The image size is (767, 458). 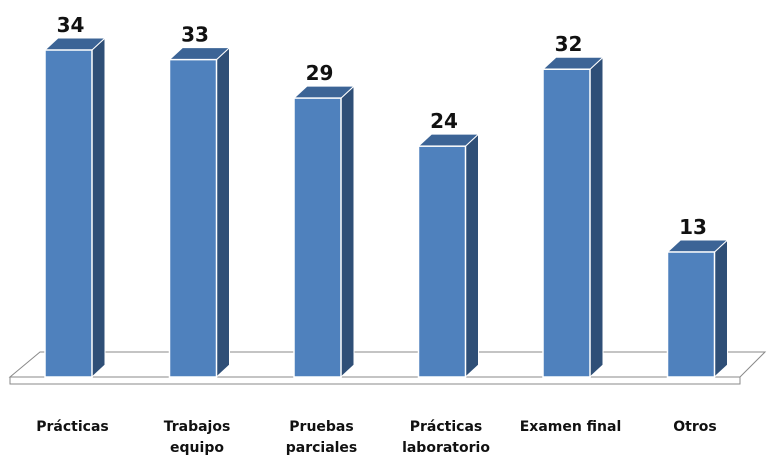 I want to click on category-tick-label: Prácticas laboratorio, so click(x=446, y=437).